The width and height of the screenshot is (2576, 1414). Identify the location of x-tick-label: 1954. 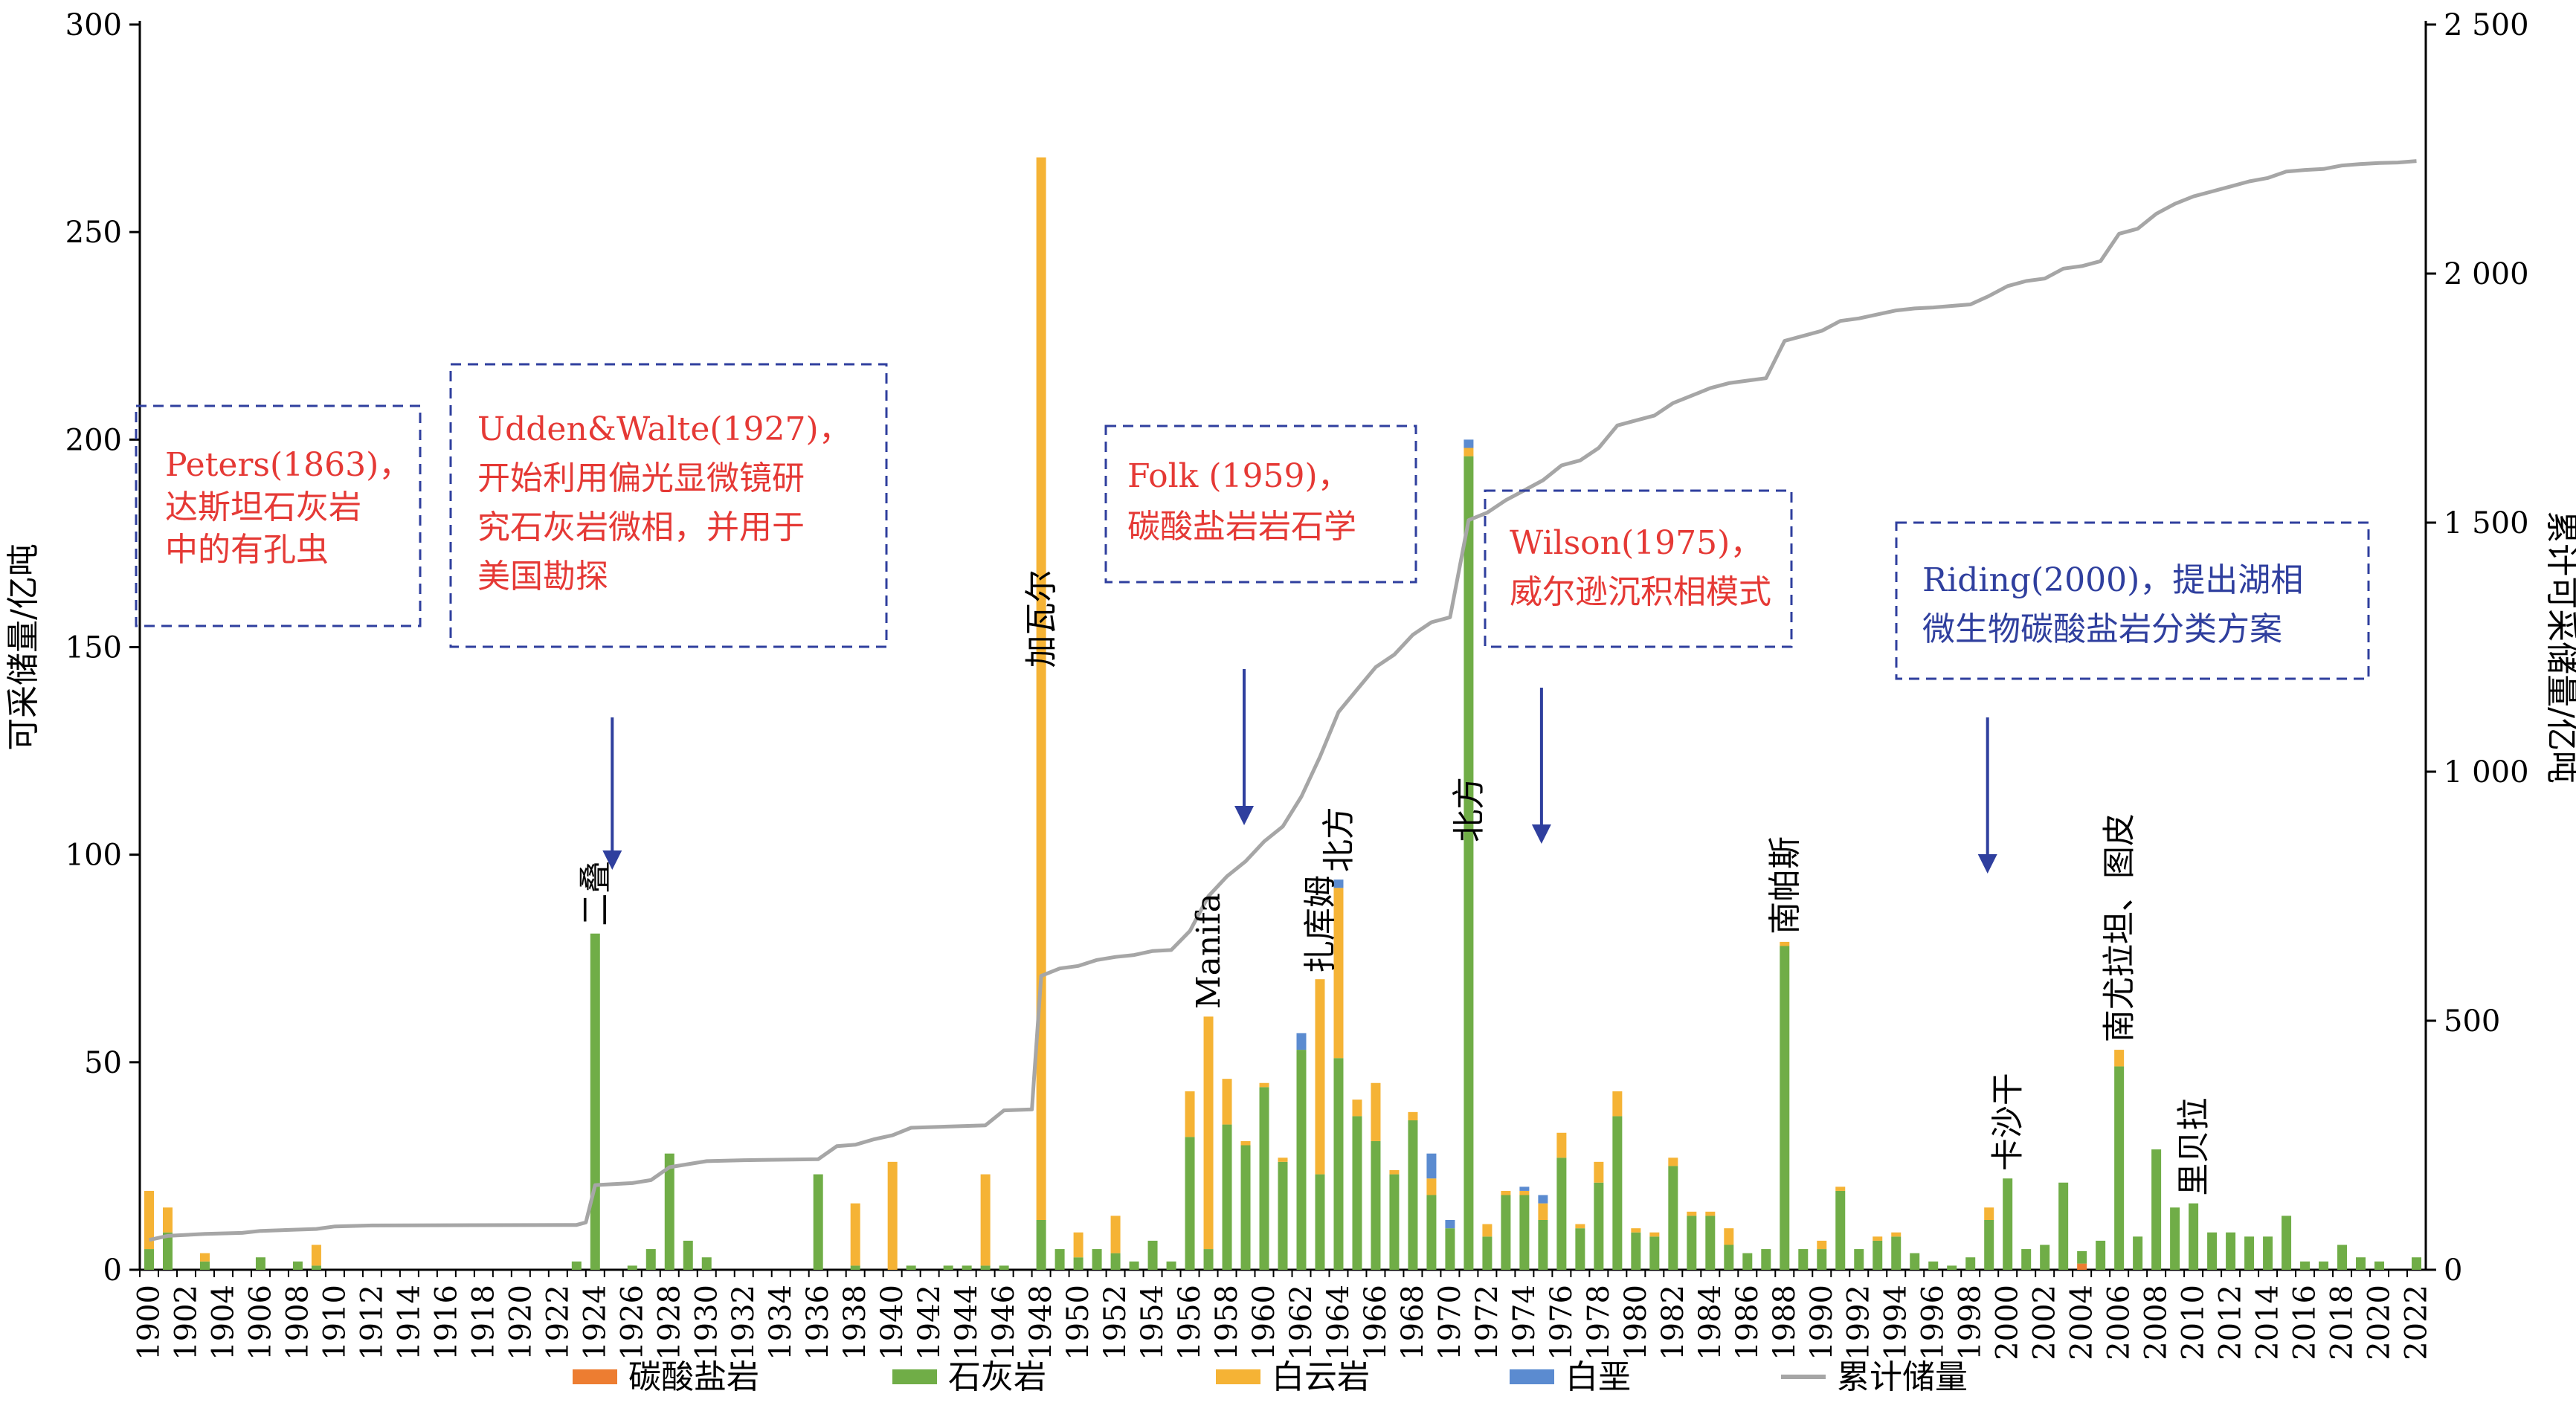
(1153, 1322).